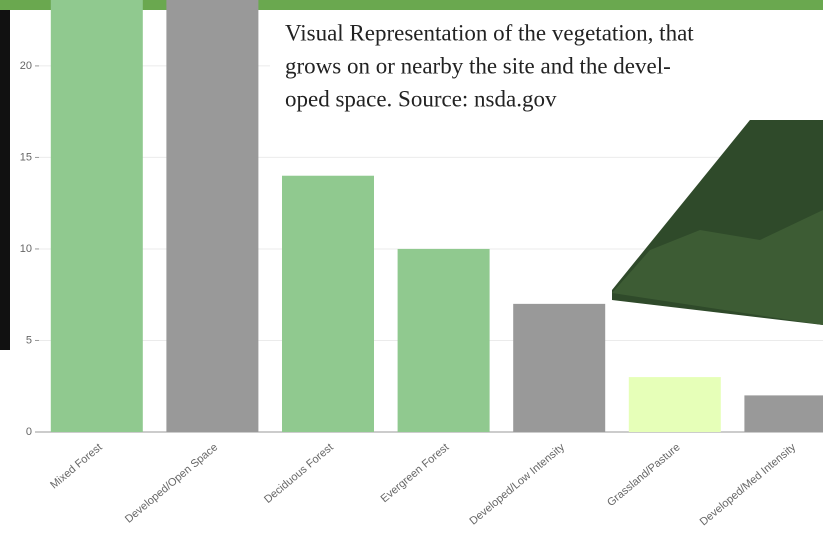 This screenshot has height=550, width=823. What do you see at coordinates (171, 483) in the screenshot?
I see `x-tick-label: Developed/Open Space` at bounding box center [171, 483].